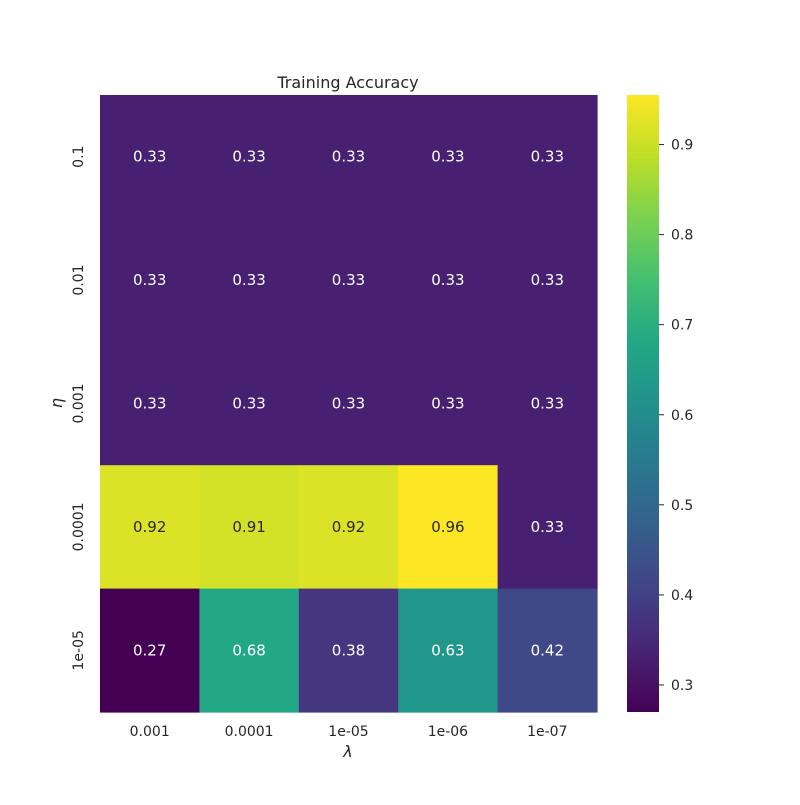 The height and width of the screenshot is (805, 800). I want to click on cell-value-label: 0.38, so click(348, 650).